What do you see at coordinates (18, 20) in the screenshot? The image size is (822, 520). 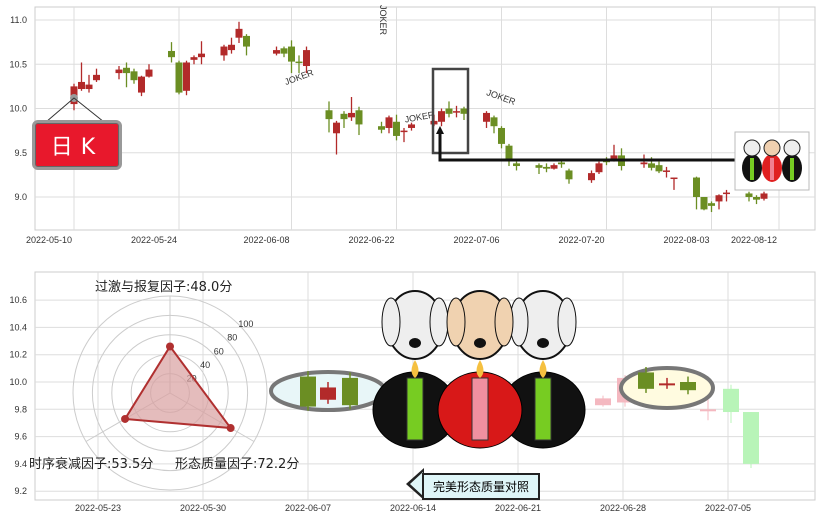 I see `y-tick-label: 11.0` at bounding box center [18, 20].